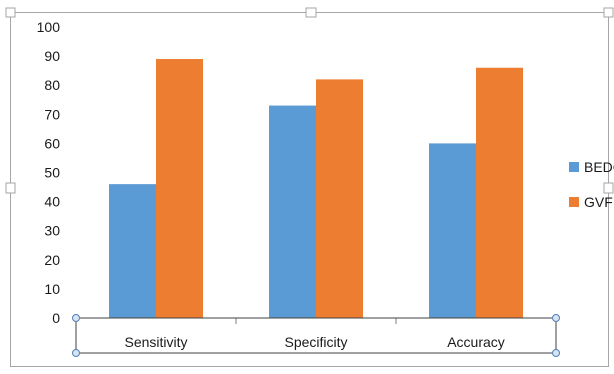 The height and width of the screenshot is (374, 614). What do you see at coordinates (52, 260) in the screenshot?
I see `y-tick-label: 20` at bounding box center [52, 260].